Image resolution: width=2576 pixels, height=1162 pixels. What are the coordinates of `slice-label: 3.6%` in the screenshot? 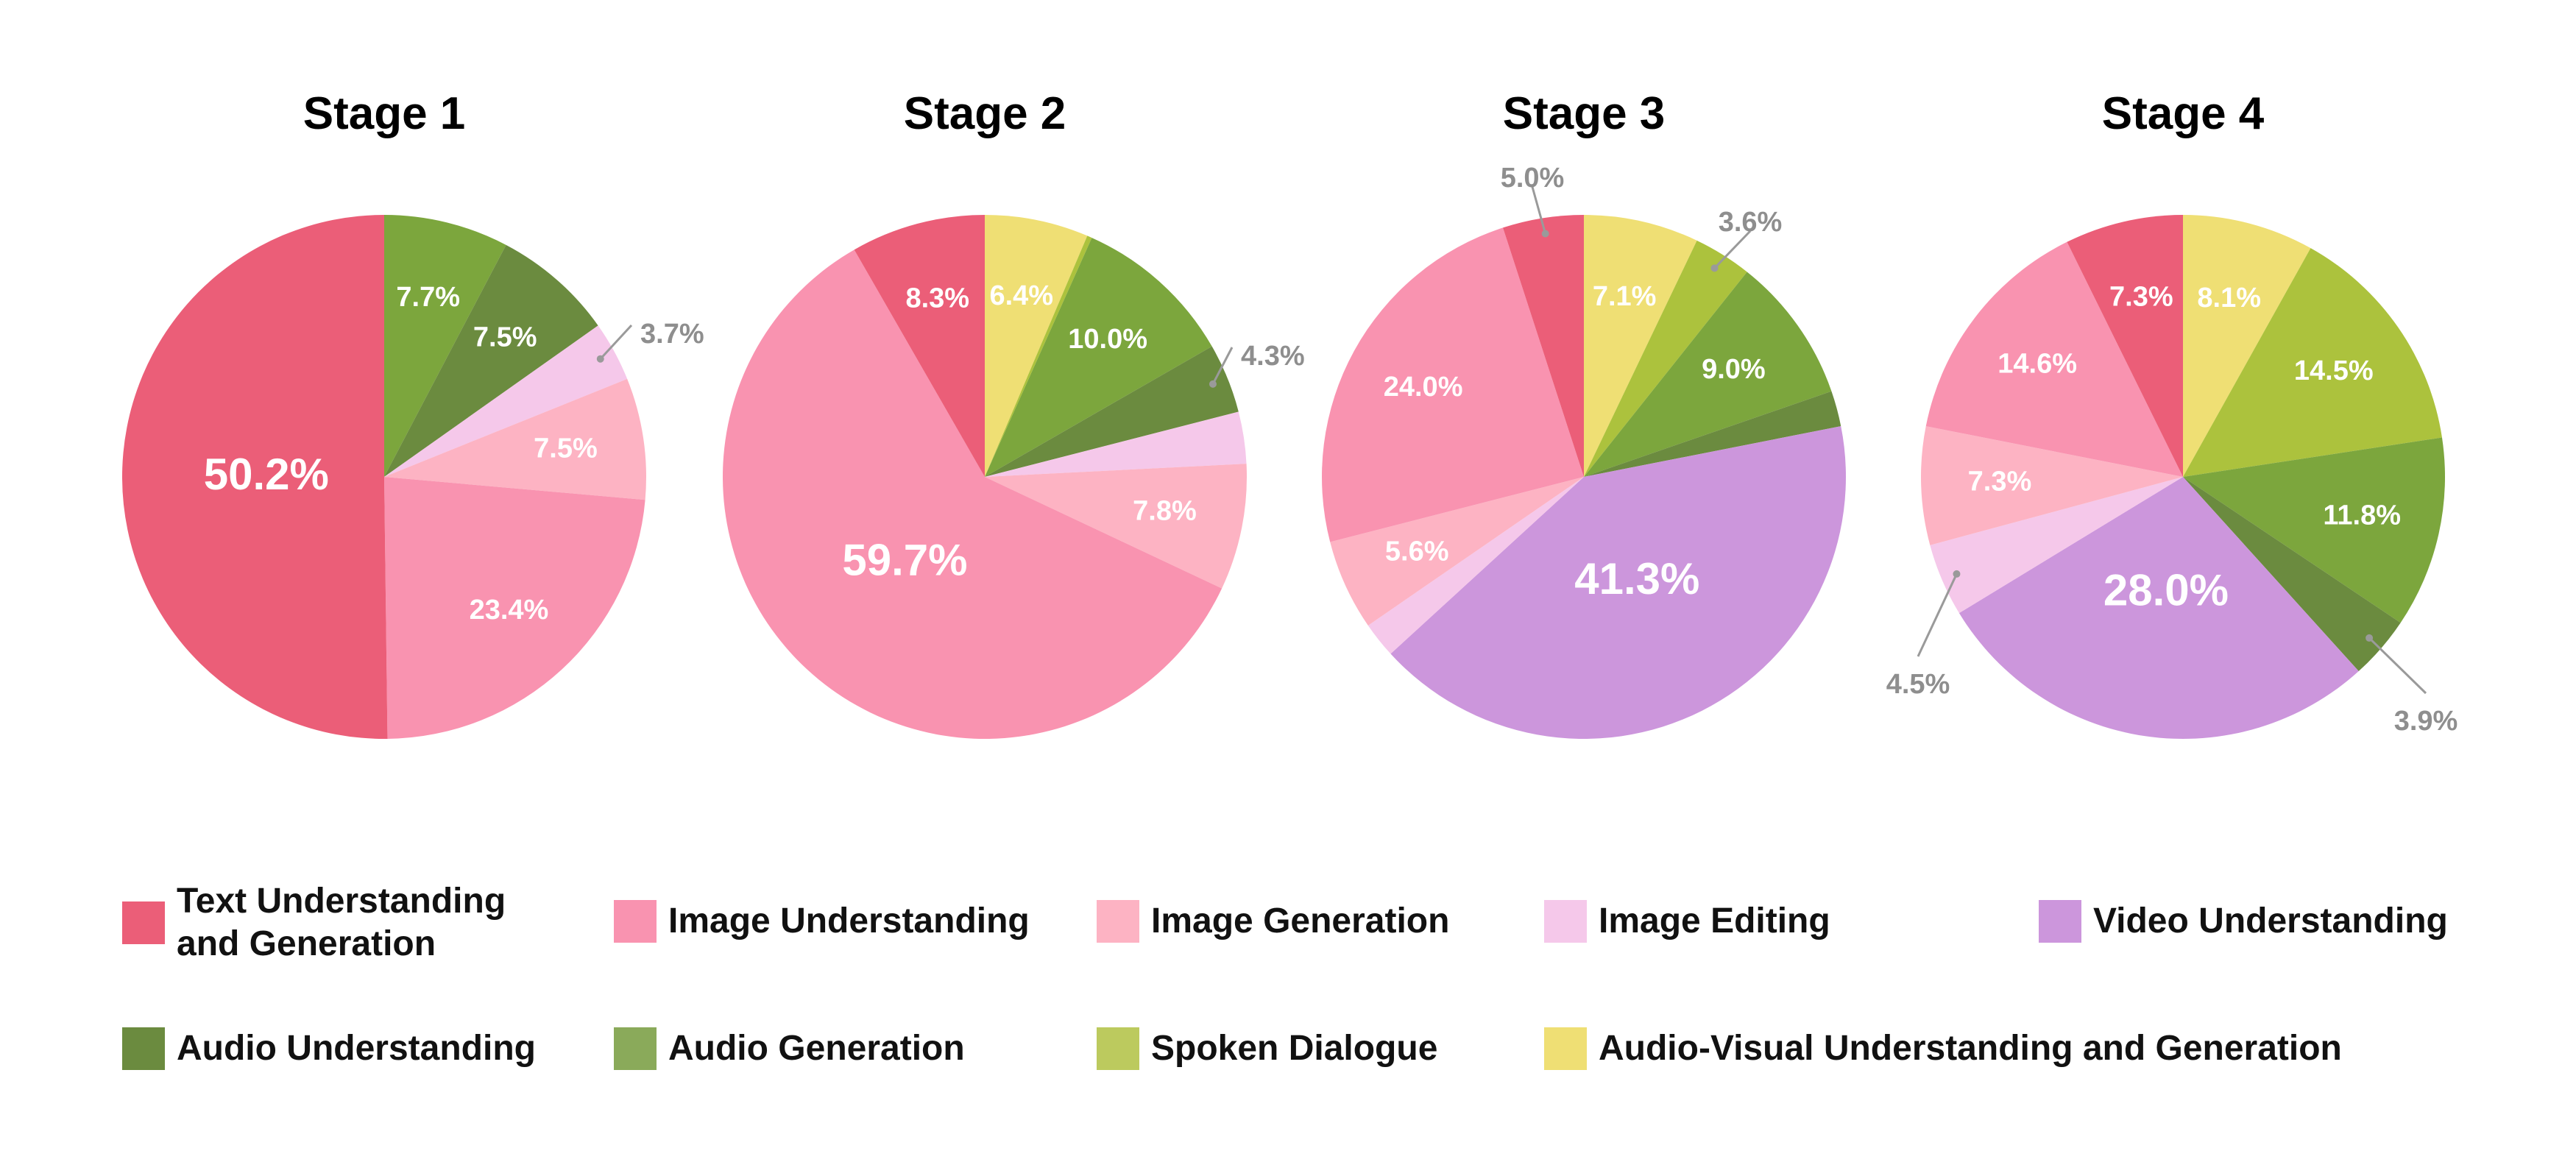 It's located at (1751, 222).